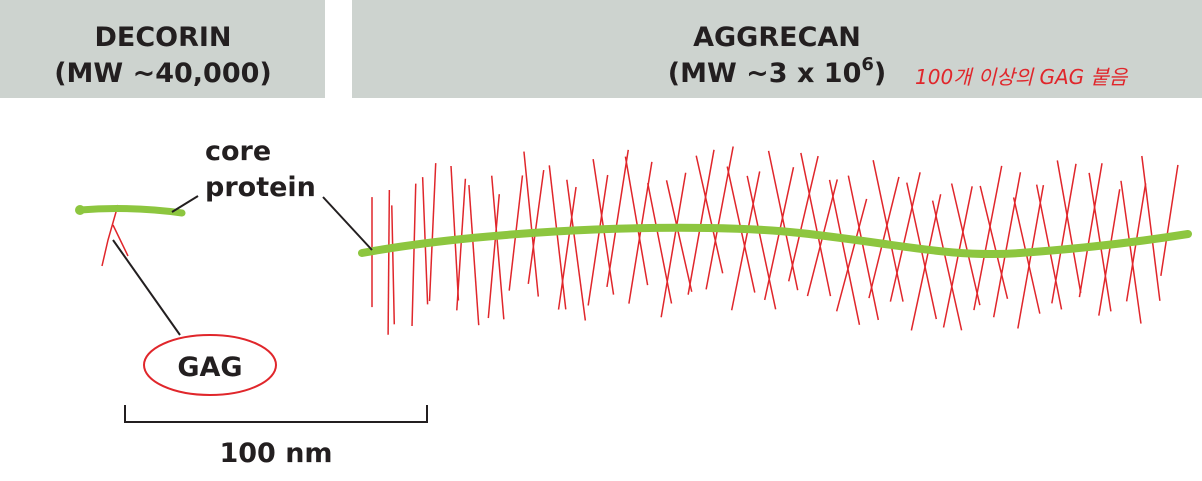 The width and height of the screenshot is (1202, 481). What do you see at coordinates (275, 453) in the screenshot?
I see `scale-label: 100 nm` at bounding box center [275, 453].